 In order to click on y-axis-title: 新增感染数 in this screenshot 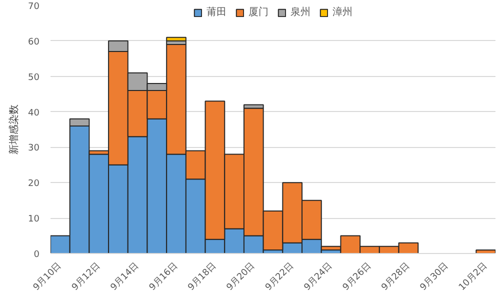, I will do `click(14, 129)`.